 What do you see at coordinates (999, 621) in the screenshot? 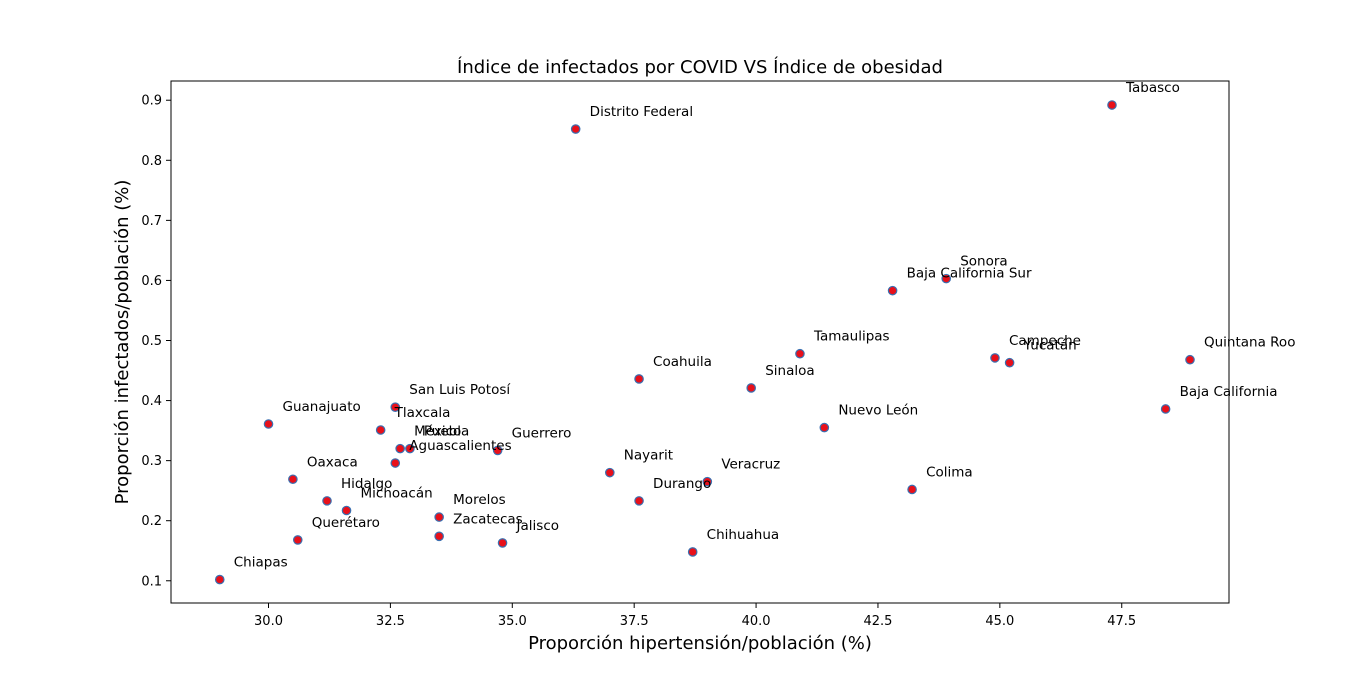
I see `x-tick-label: 45.0` at bounding box center [999, 621].